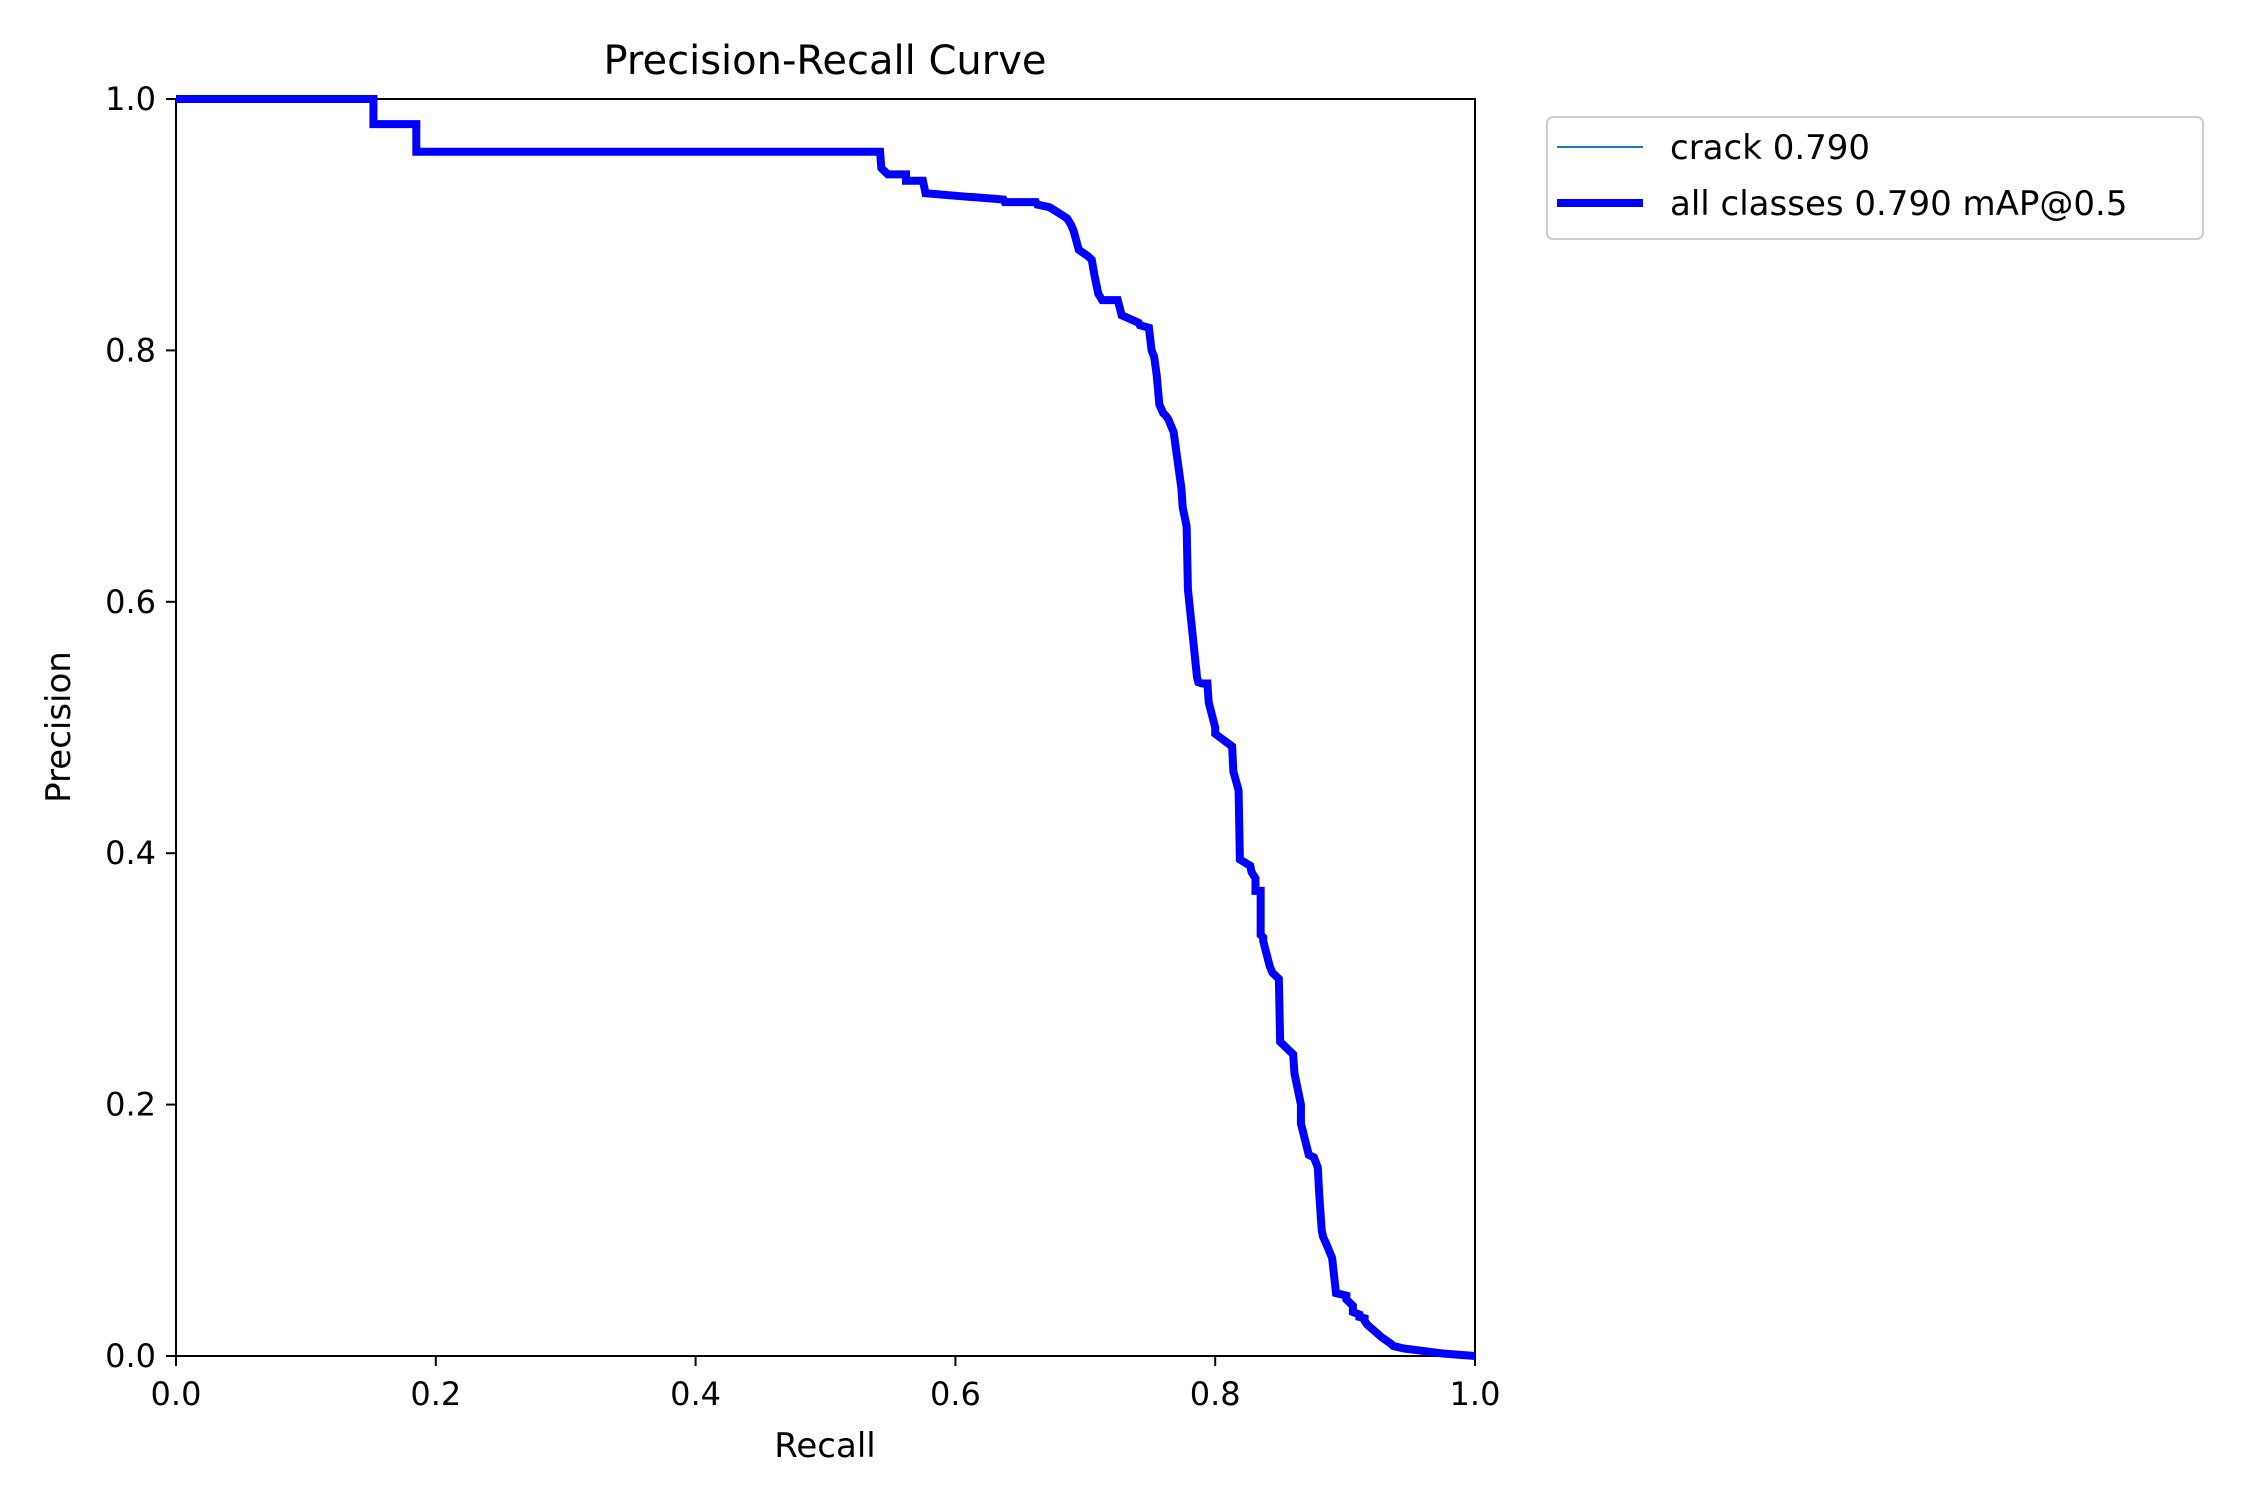 This screenshot has width=2250, height=1500. Describe the element at coordinates (130, 350) in the screenshot. I see `y-tick-label: 0.8` at that location.